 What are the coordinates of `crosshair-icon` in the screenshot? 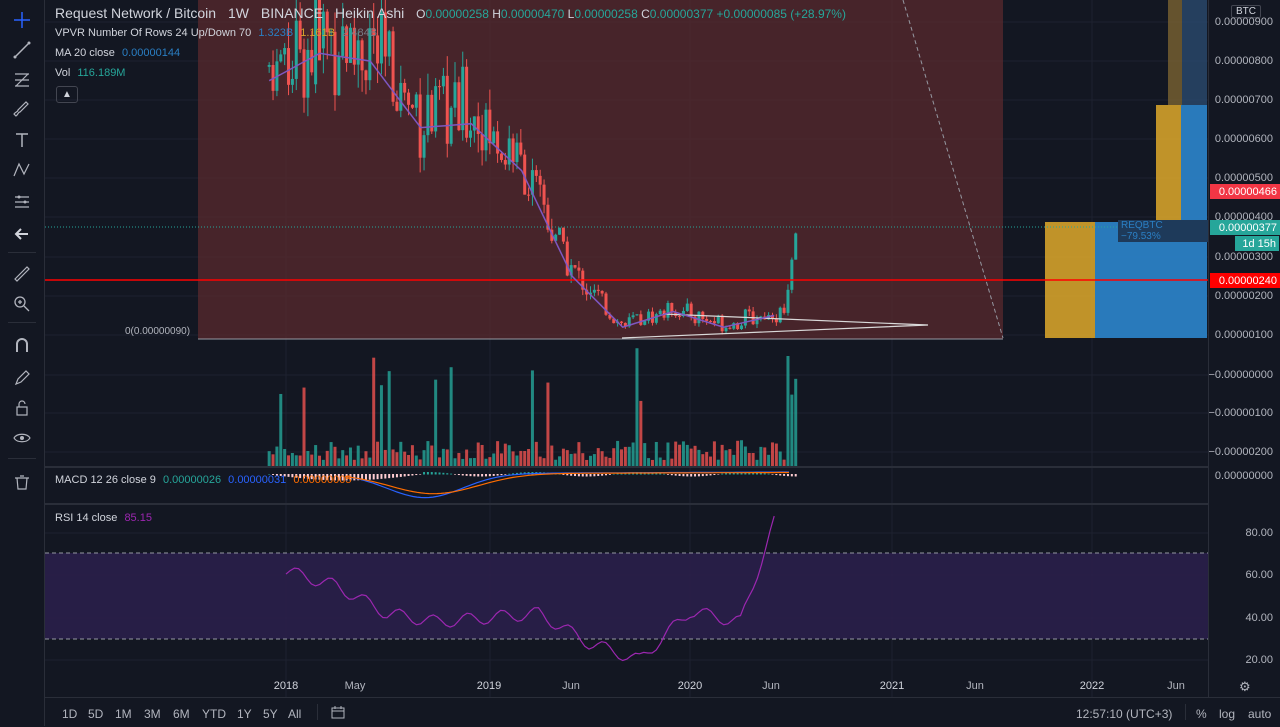 It's located at (22, 20).